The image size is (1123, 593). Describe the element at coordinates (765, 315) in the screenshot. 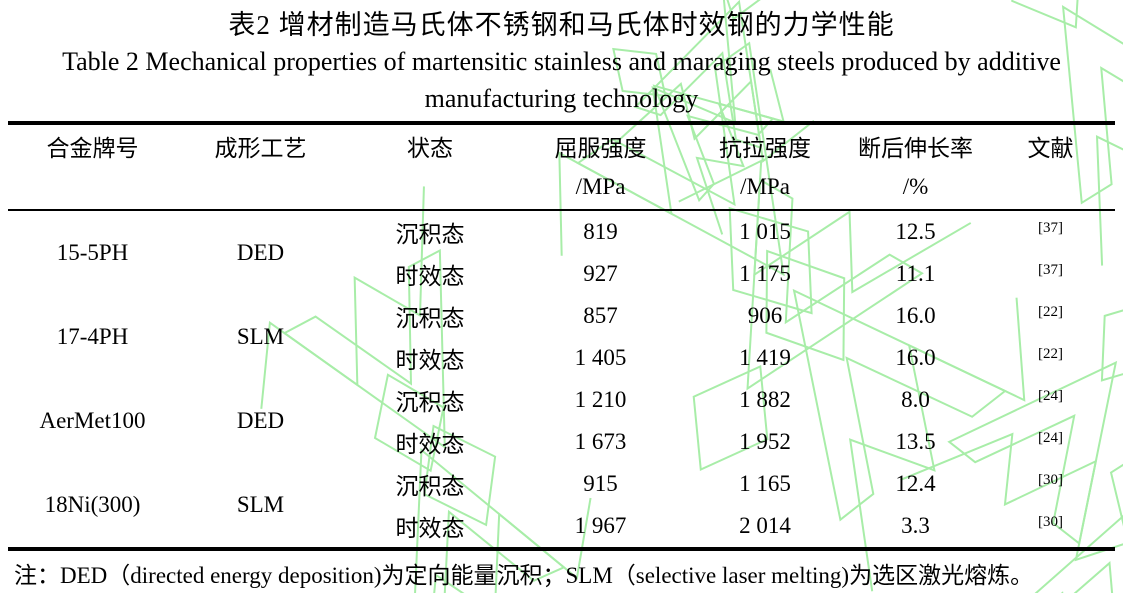

I see `tensile-strength-cell: 906` at that location.